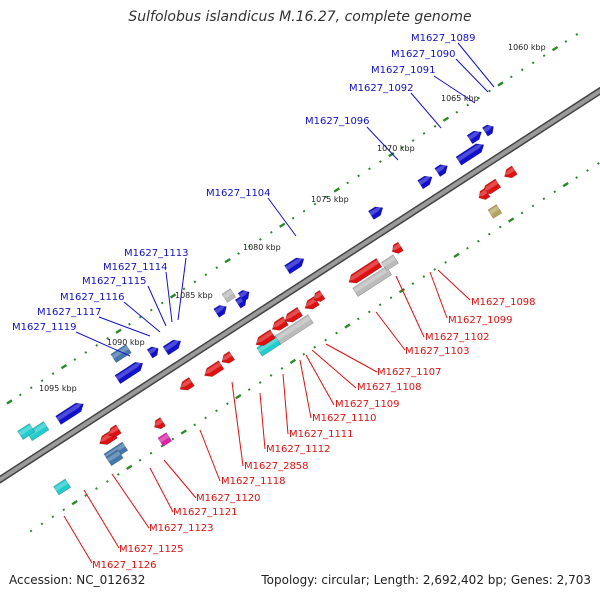 This screenshot has height=600, width=600. I want to click on gene-label-1109: M1627_1109, so click(367, 404).